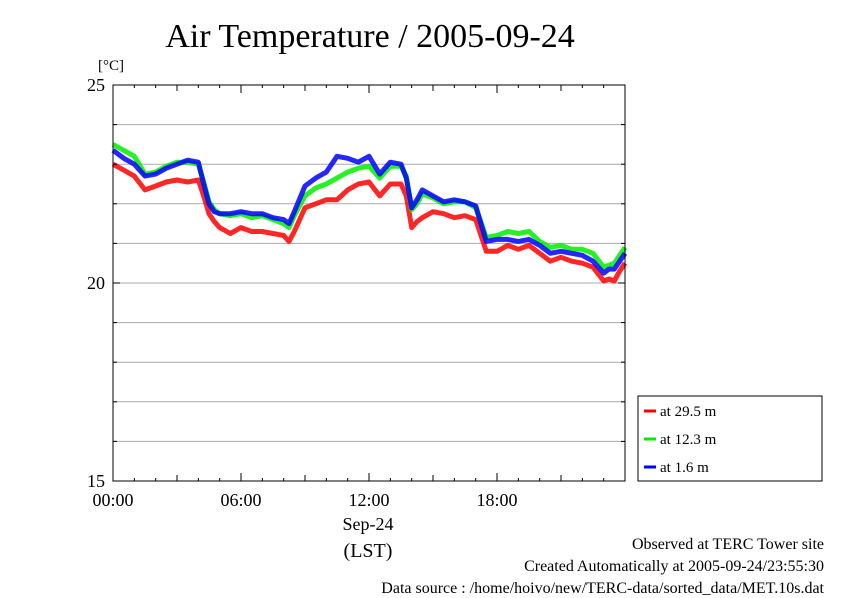 Image resolution: width=842 pixels, height=598 pixels. I want to click on legend-box, so click(730, 438).